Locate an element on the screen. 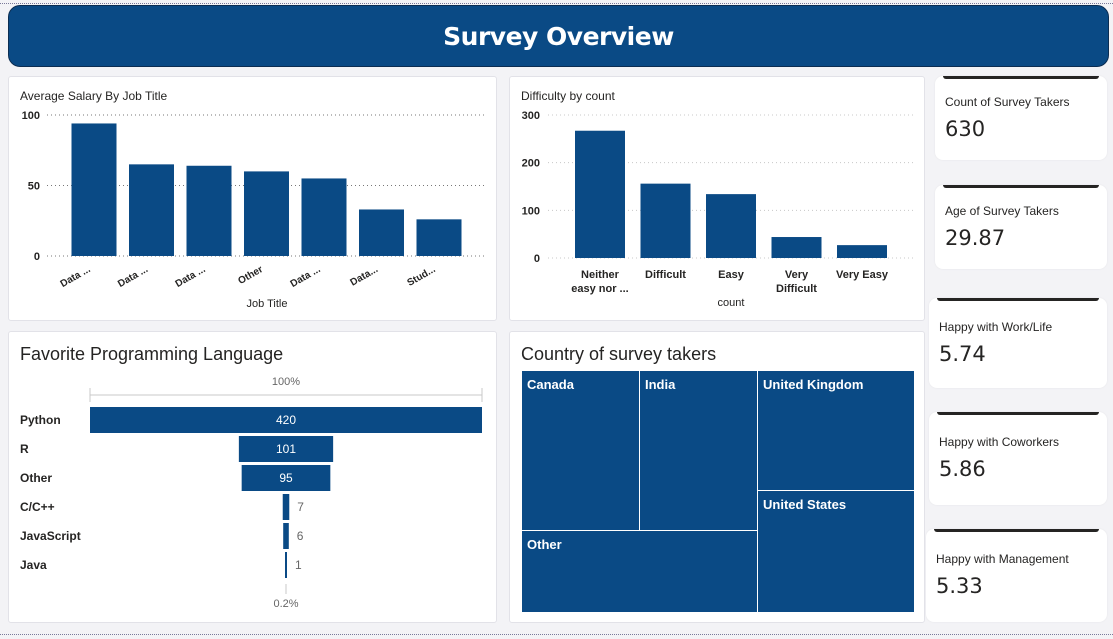  treemap-cell-canada: Canada is located at coordinates (580, 450).